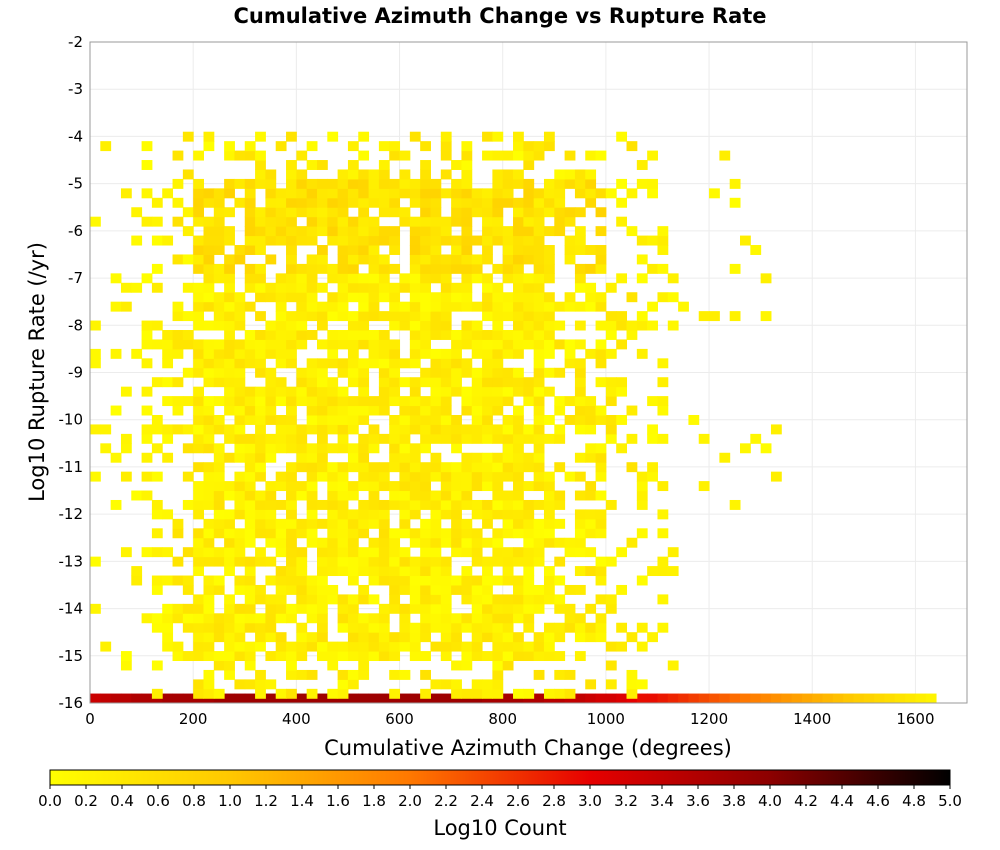 Image resolution: width=1000 pixels, height=850 pixels. What do you see at coordinates (554, 801) in the screenshot?
I see `colorbar-tick-label: 2.8` at bounding box center [554, 801].